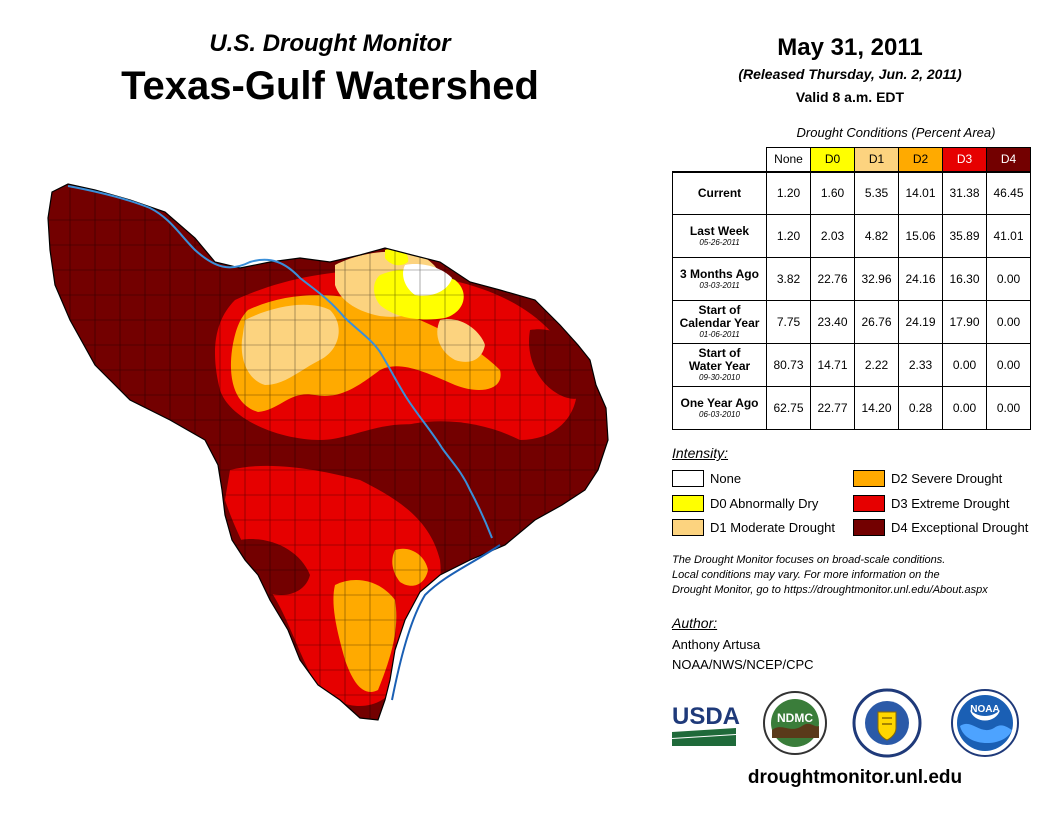  What do you see at coordinates (950, 503) in the screenshot?
I see `legend-label-d3: D3 Extreme Drought` at bounding box center [950, 503].